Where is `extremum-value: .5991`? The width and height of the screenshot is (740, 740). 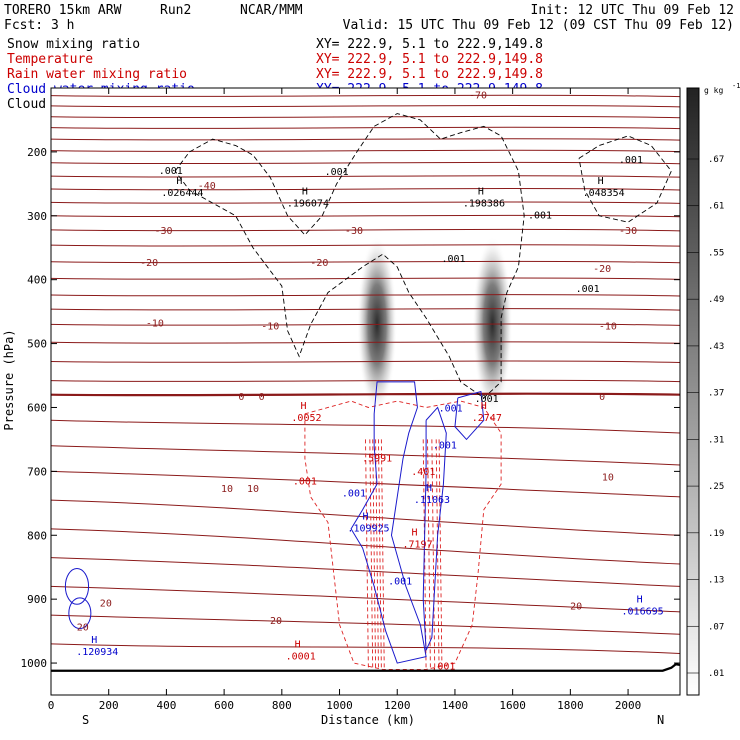
extremum-value: .5991 is located at coordinates (377, 458).